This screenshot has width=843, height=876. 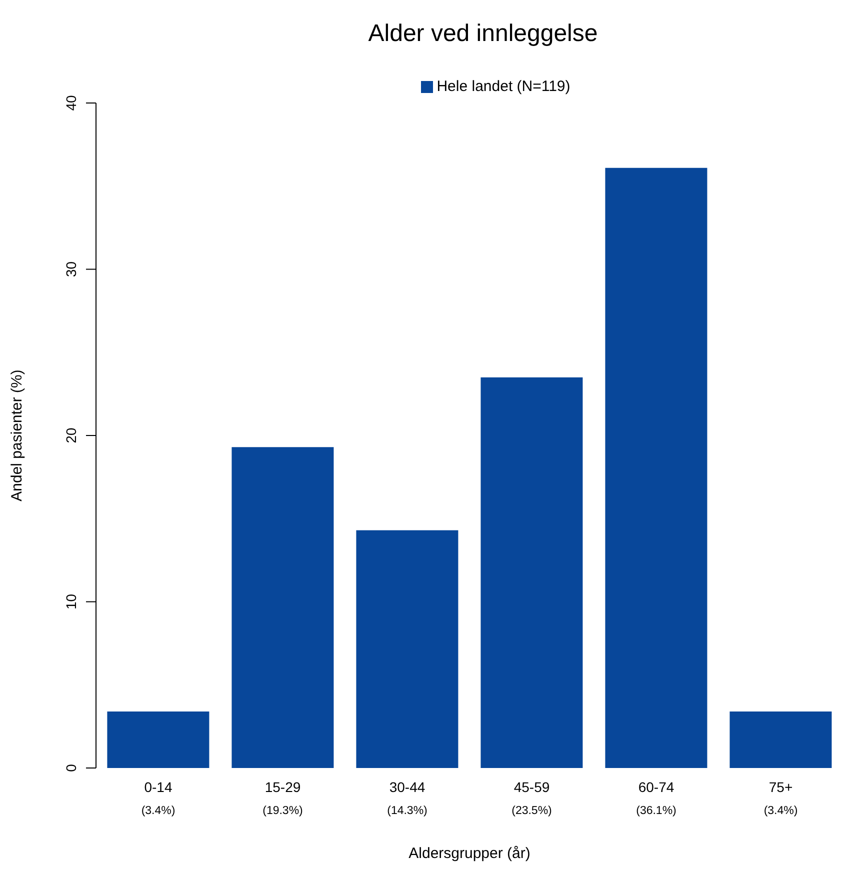 What do you see at coordinates (656, 787) in the screenshot?
I see `x-tick-label: 60-74` at bounding box center [656, 787].